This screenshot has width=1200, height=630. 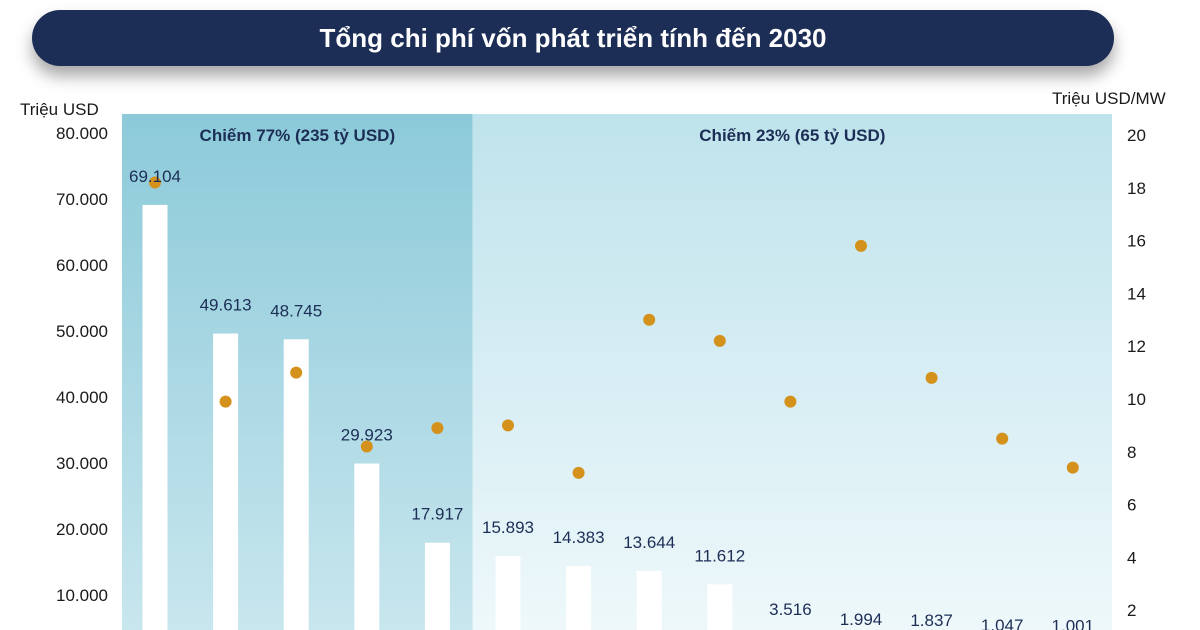 I want to click on bar-value-label-6: 15.893, so click(x=508, y=527).